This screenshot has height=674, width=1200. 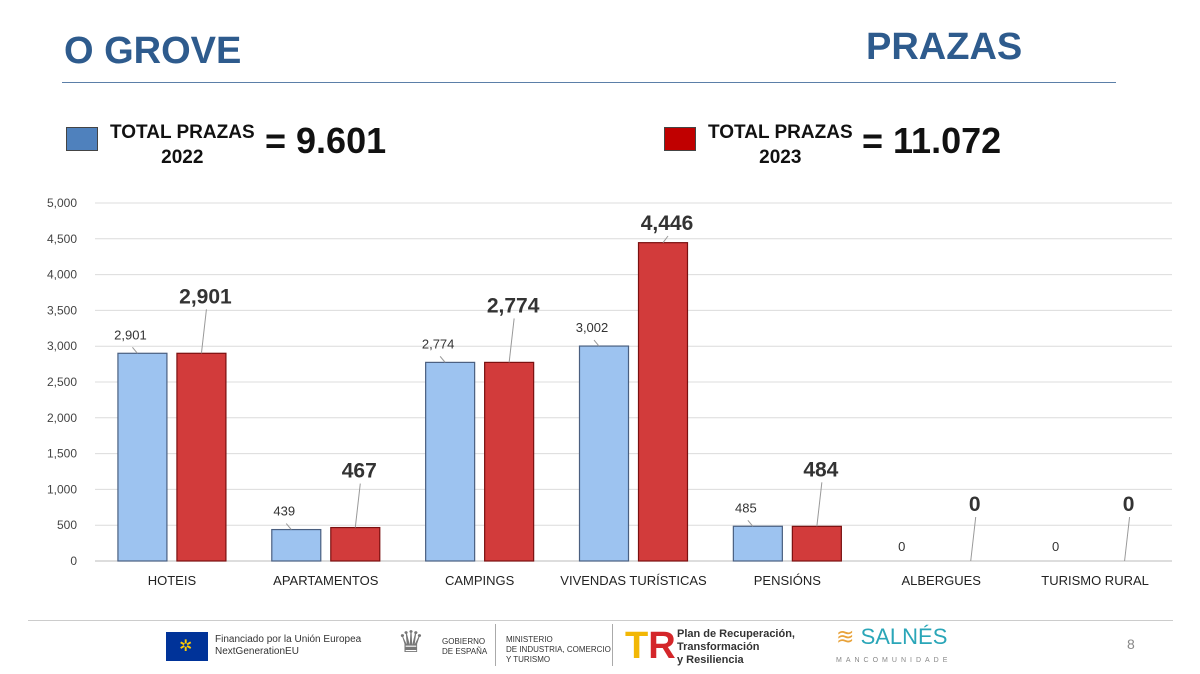 I want to click on salnes-name: SALNÉS, so click(x=904, y=636).